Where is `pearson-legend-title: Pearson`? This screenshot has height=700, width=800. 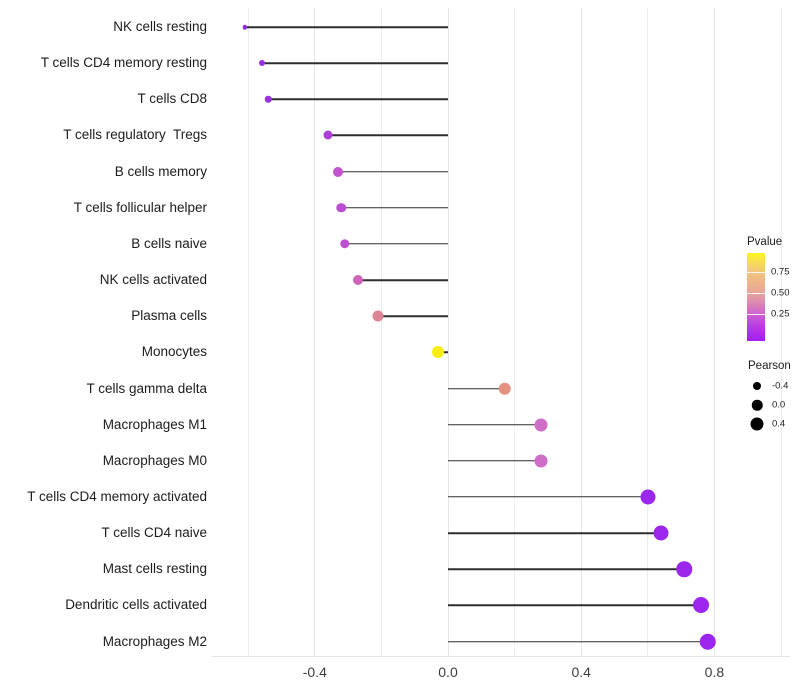
pearson-legend-title: Pearson is located at coordinates (769, 366).